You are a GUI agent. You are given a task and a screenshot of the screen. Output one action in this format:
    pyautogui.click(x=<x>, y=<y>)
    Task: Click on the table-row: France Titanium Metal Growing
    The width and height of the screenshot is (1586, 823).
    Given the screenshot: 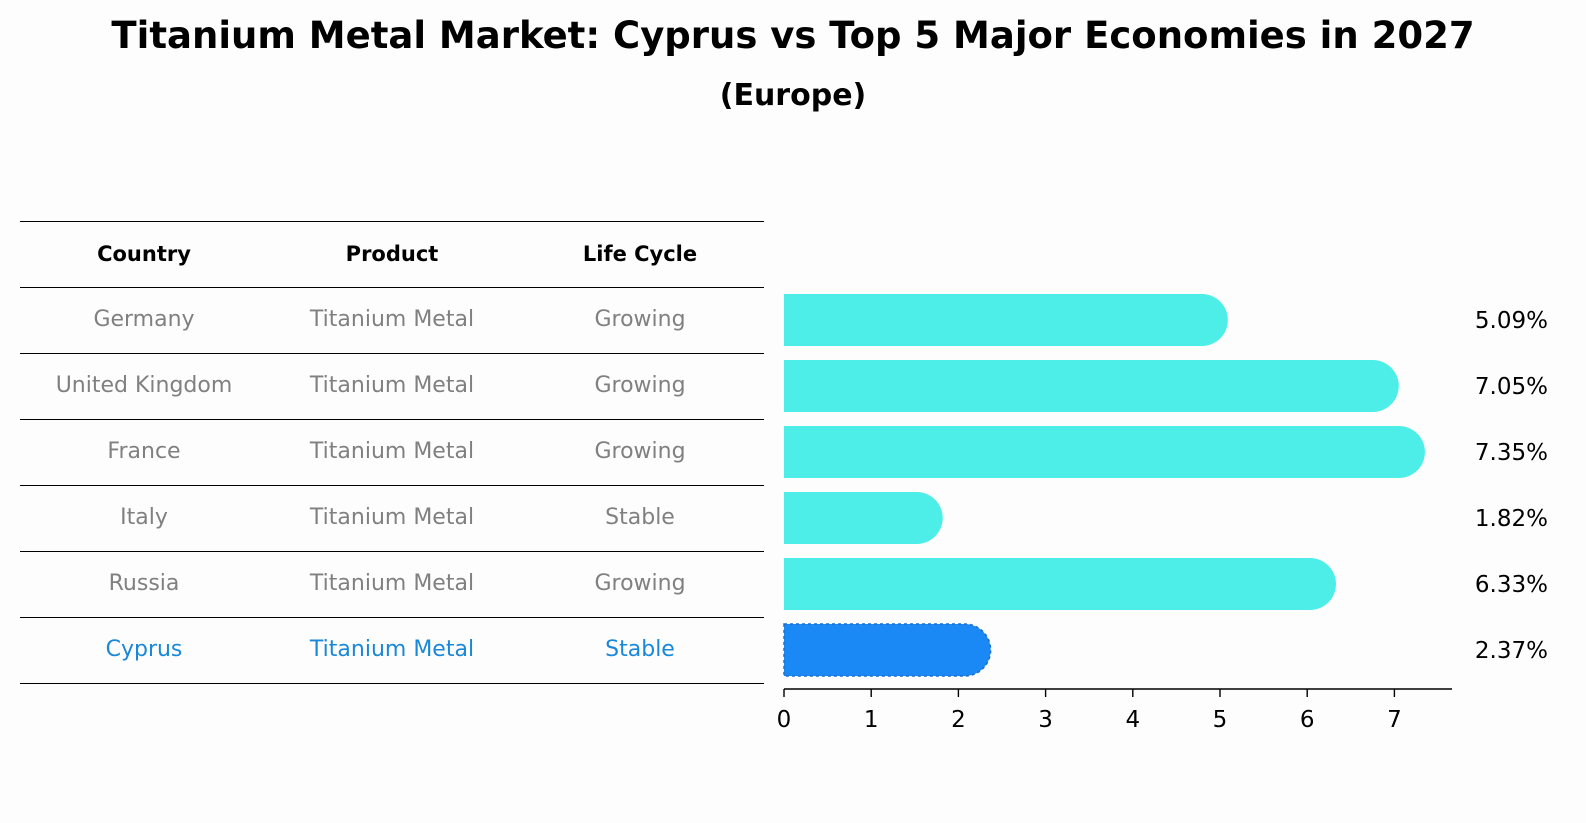 What is the action you would take?
    pyautogui.click(x=392, y=452)
    